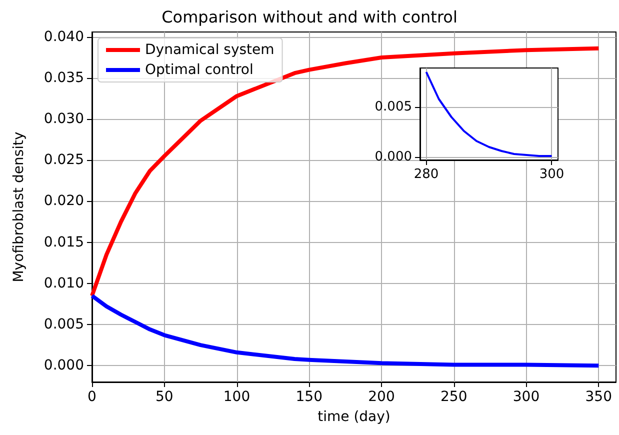 The width and height of the screenshot is (619, 435). I want to click on x-tick-label: 200, so click(381, 397).